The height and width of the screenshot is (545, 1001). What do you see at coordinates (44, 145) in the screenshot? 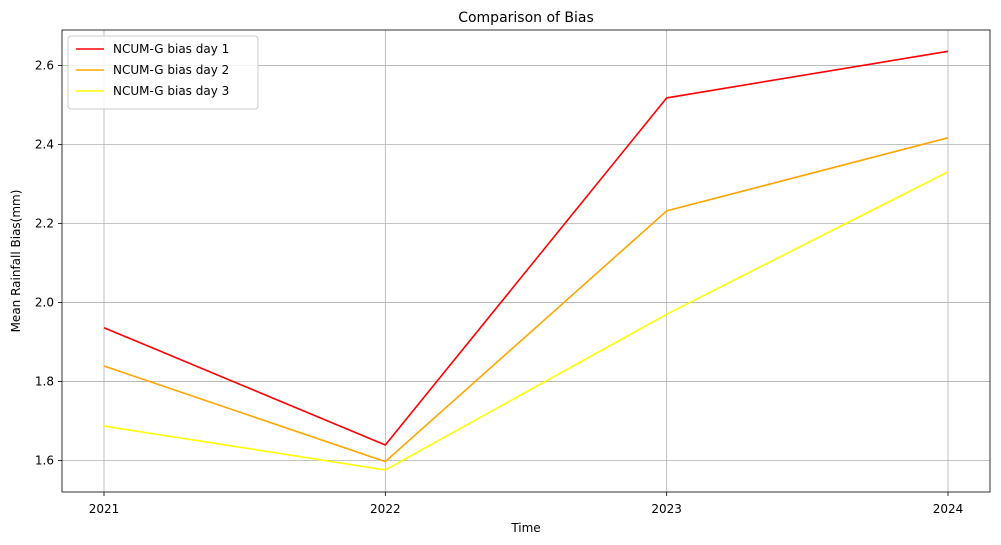
I see `y-tick-label: 2.4` at bounding box center [44, 145].